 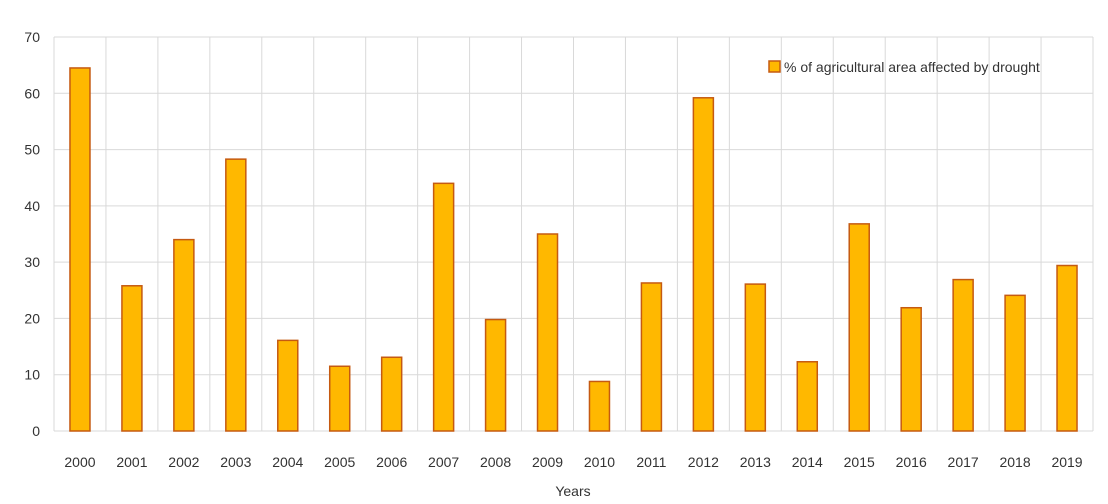 What do you see at coordinates (572, 491) in the screenshot?
I see `x-axis-title: Years` at bounding box center [572, 491].